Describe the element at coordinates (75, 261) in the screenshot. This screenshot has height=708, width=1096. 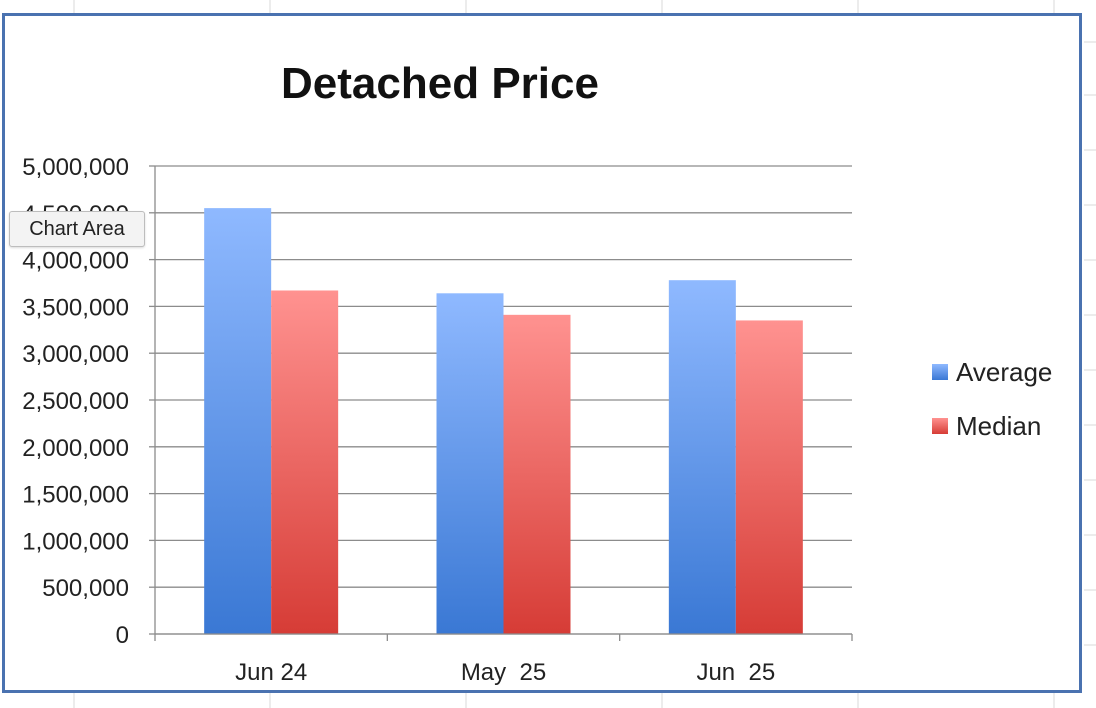
I see `y-tick-label: 4,000,000` at that location.